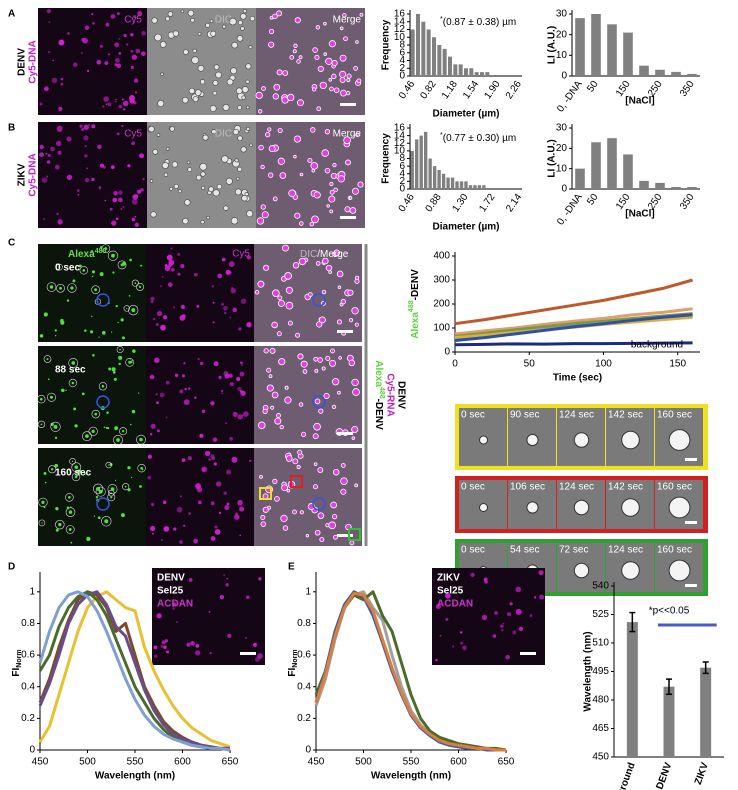  What do you see at coordinates (630, 507) in the screenshot?
I see `droplet` at bounding box center [630, 507].